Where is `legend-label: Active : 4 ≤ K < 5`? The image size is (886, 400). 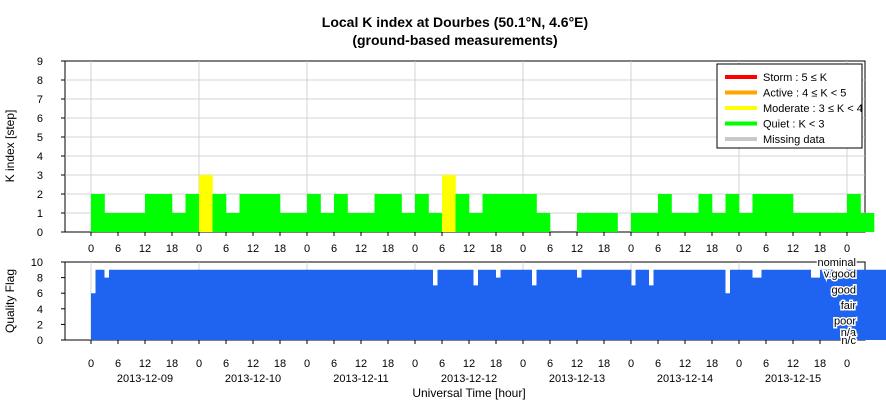
legend-label: Active : 4 ≤ K < 5 is located at coordinates (804, 94).